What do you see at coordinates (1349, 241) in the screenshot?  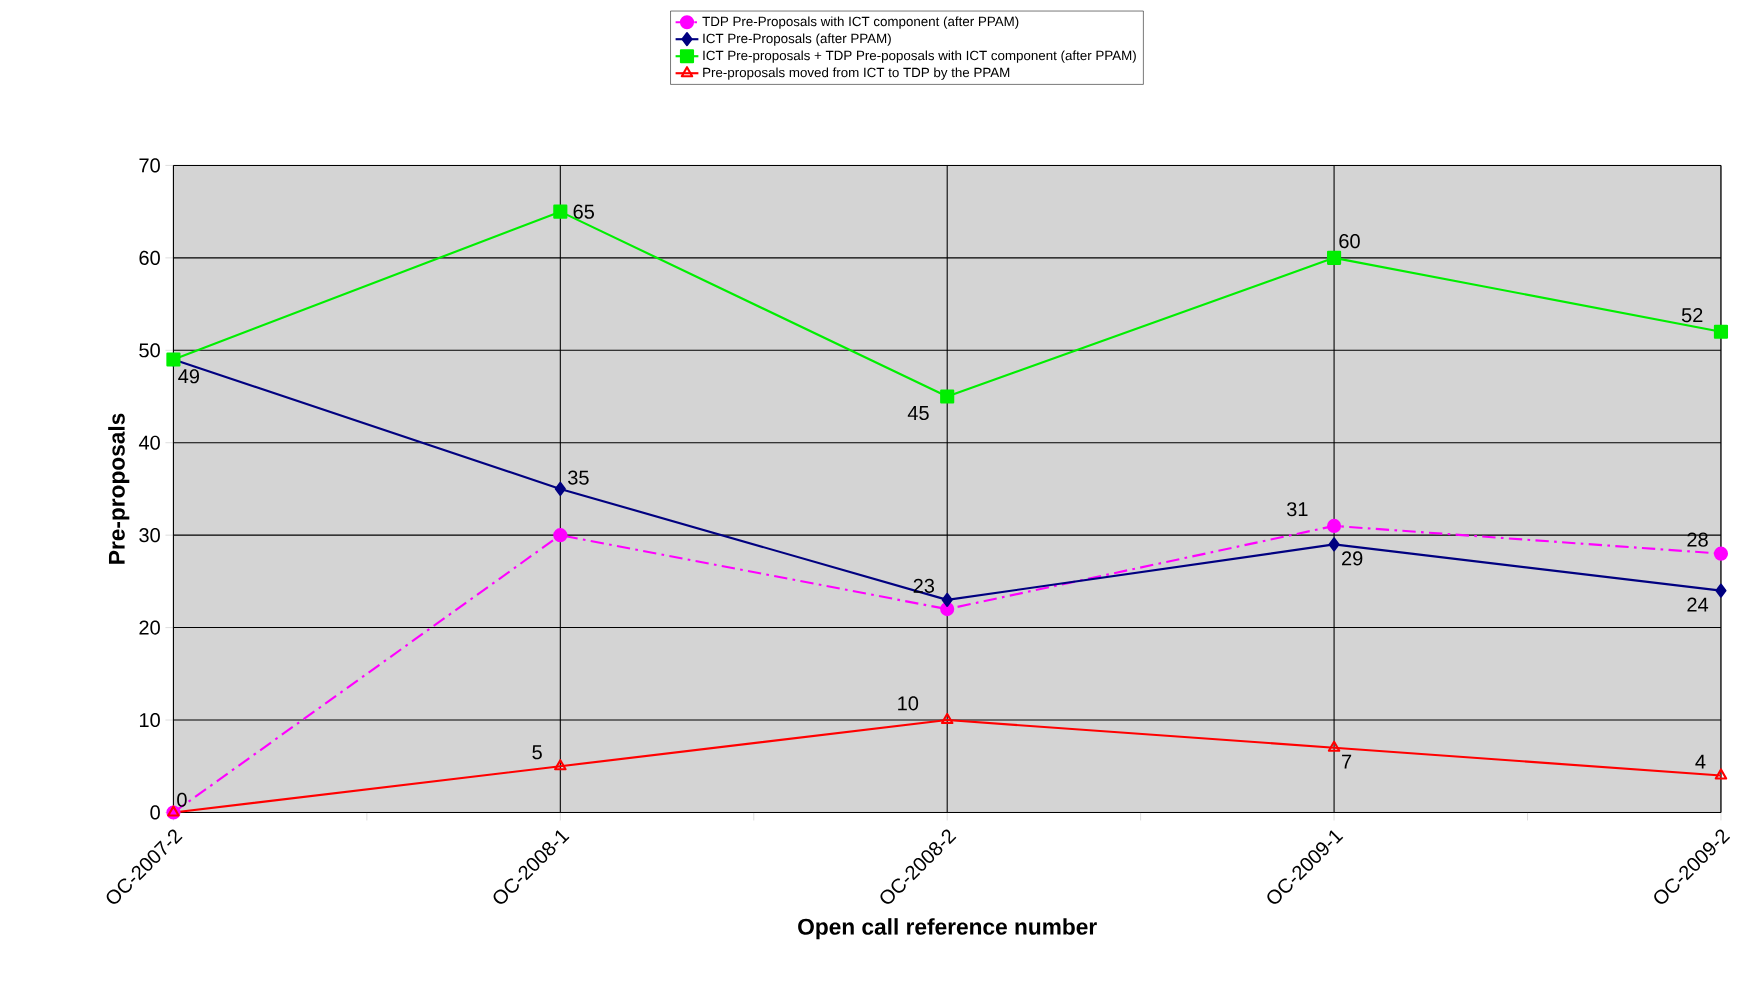 I see `data-label: 60` at bounding box center [1349, 241].